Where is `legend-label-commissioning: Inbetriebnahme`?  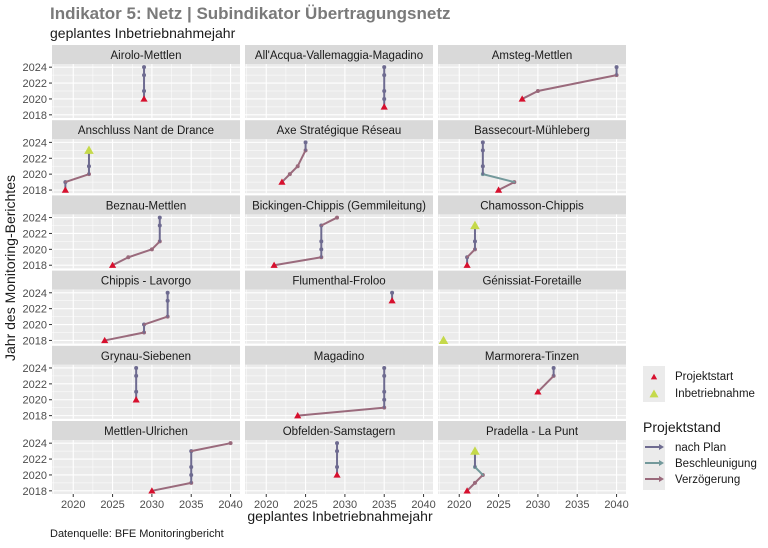
legend-label-commissioning: Inbetriebnahme is located at coordinates (715, 394).